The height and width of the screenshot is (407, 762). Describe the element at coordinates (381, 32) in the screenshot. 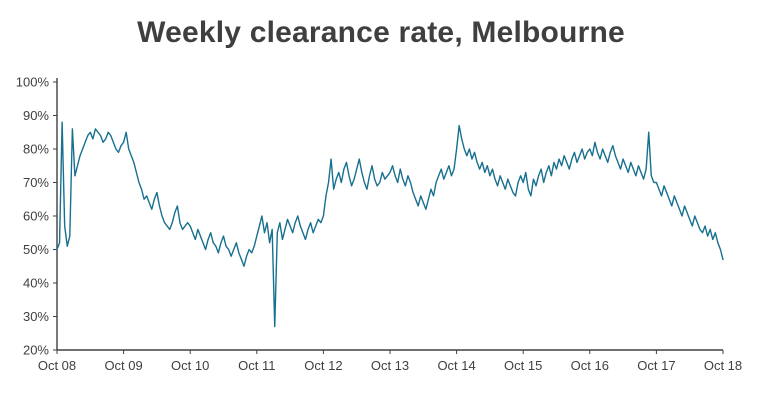

I see `chart-title: Weekly clearance rate, Melbourne` at that location.